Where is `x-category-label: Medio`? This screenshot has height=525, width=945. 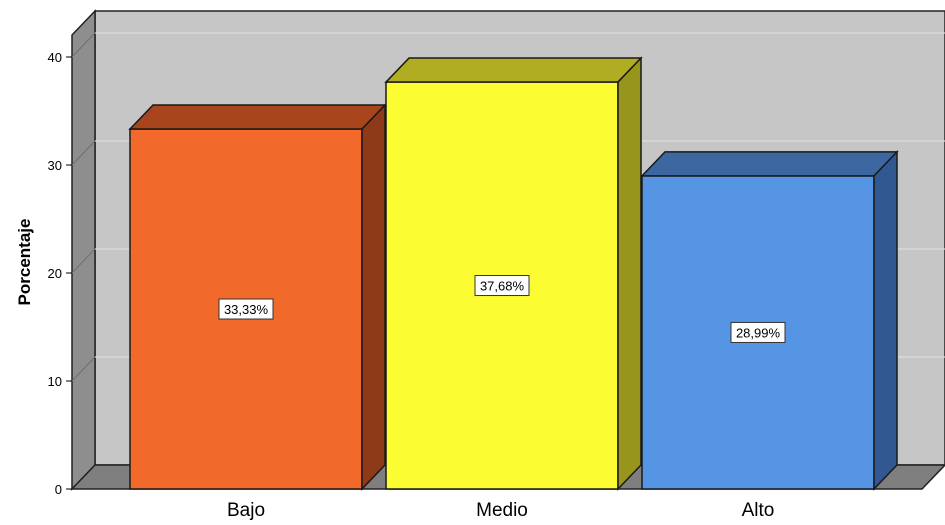 x-category-label: Medio is located at coordinates (502, 510).